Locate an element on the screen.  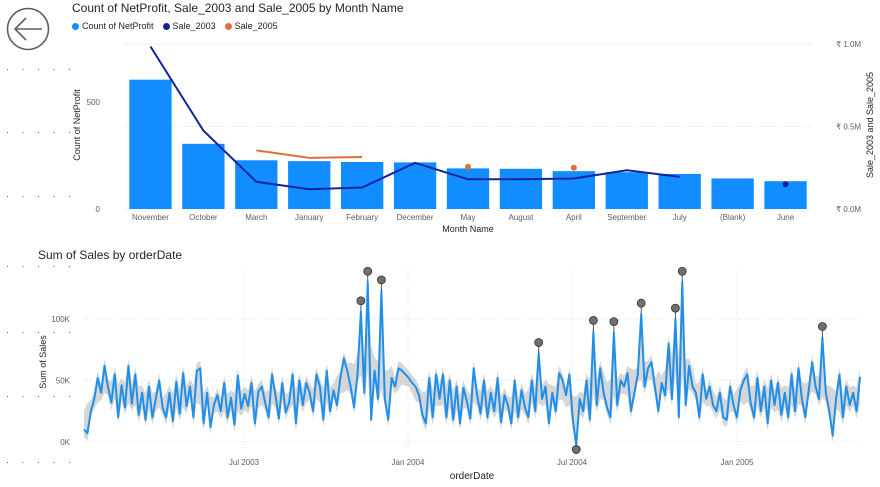
legend-item-count: Count of NetProfit is located at coordinates (113, 26).